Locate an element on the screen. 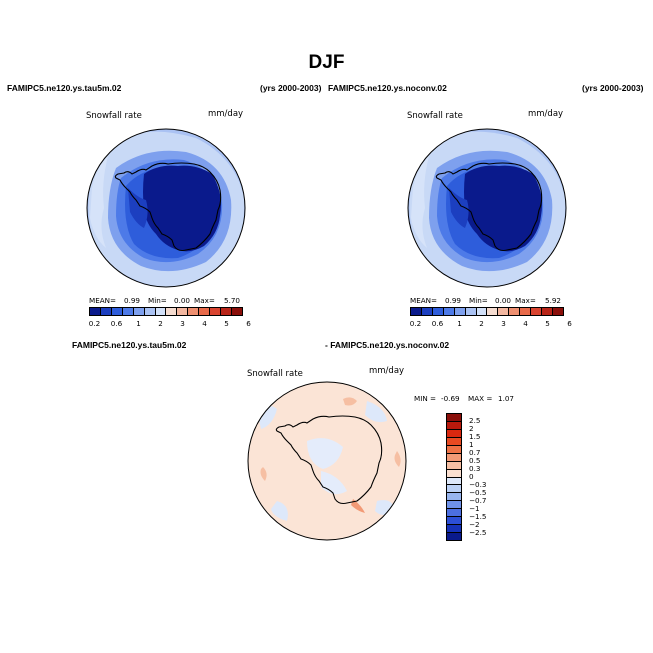 The width and height of the screenshot is (653, 653). colorbar-tick-label: −0.5 is located at coordinates (478, 492).